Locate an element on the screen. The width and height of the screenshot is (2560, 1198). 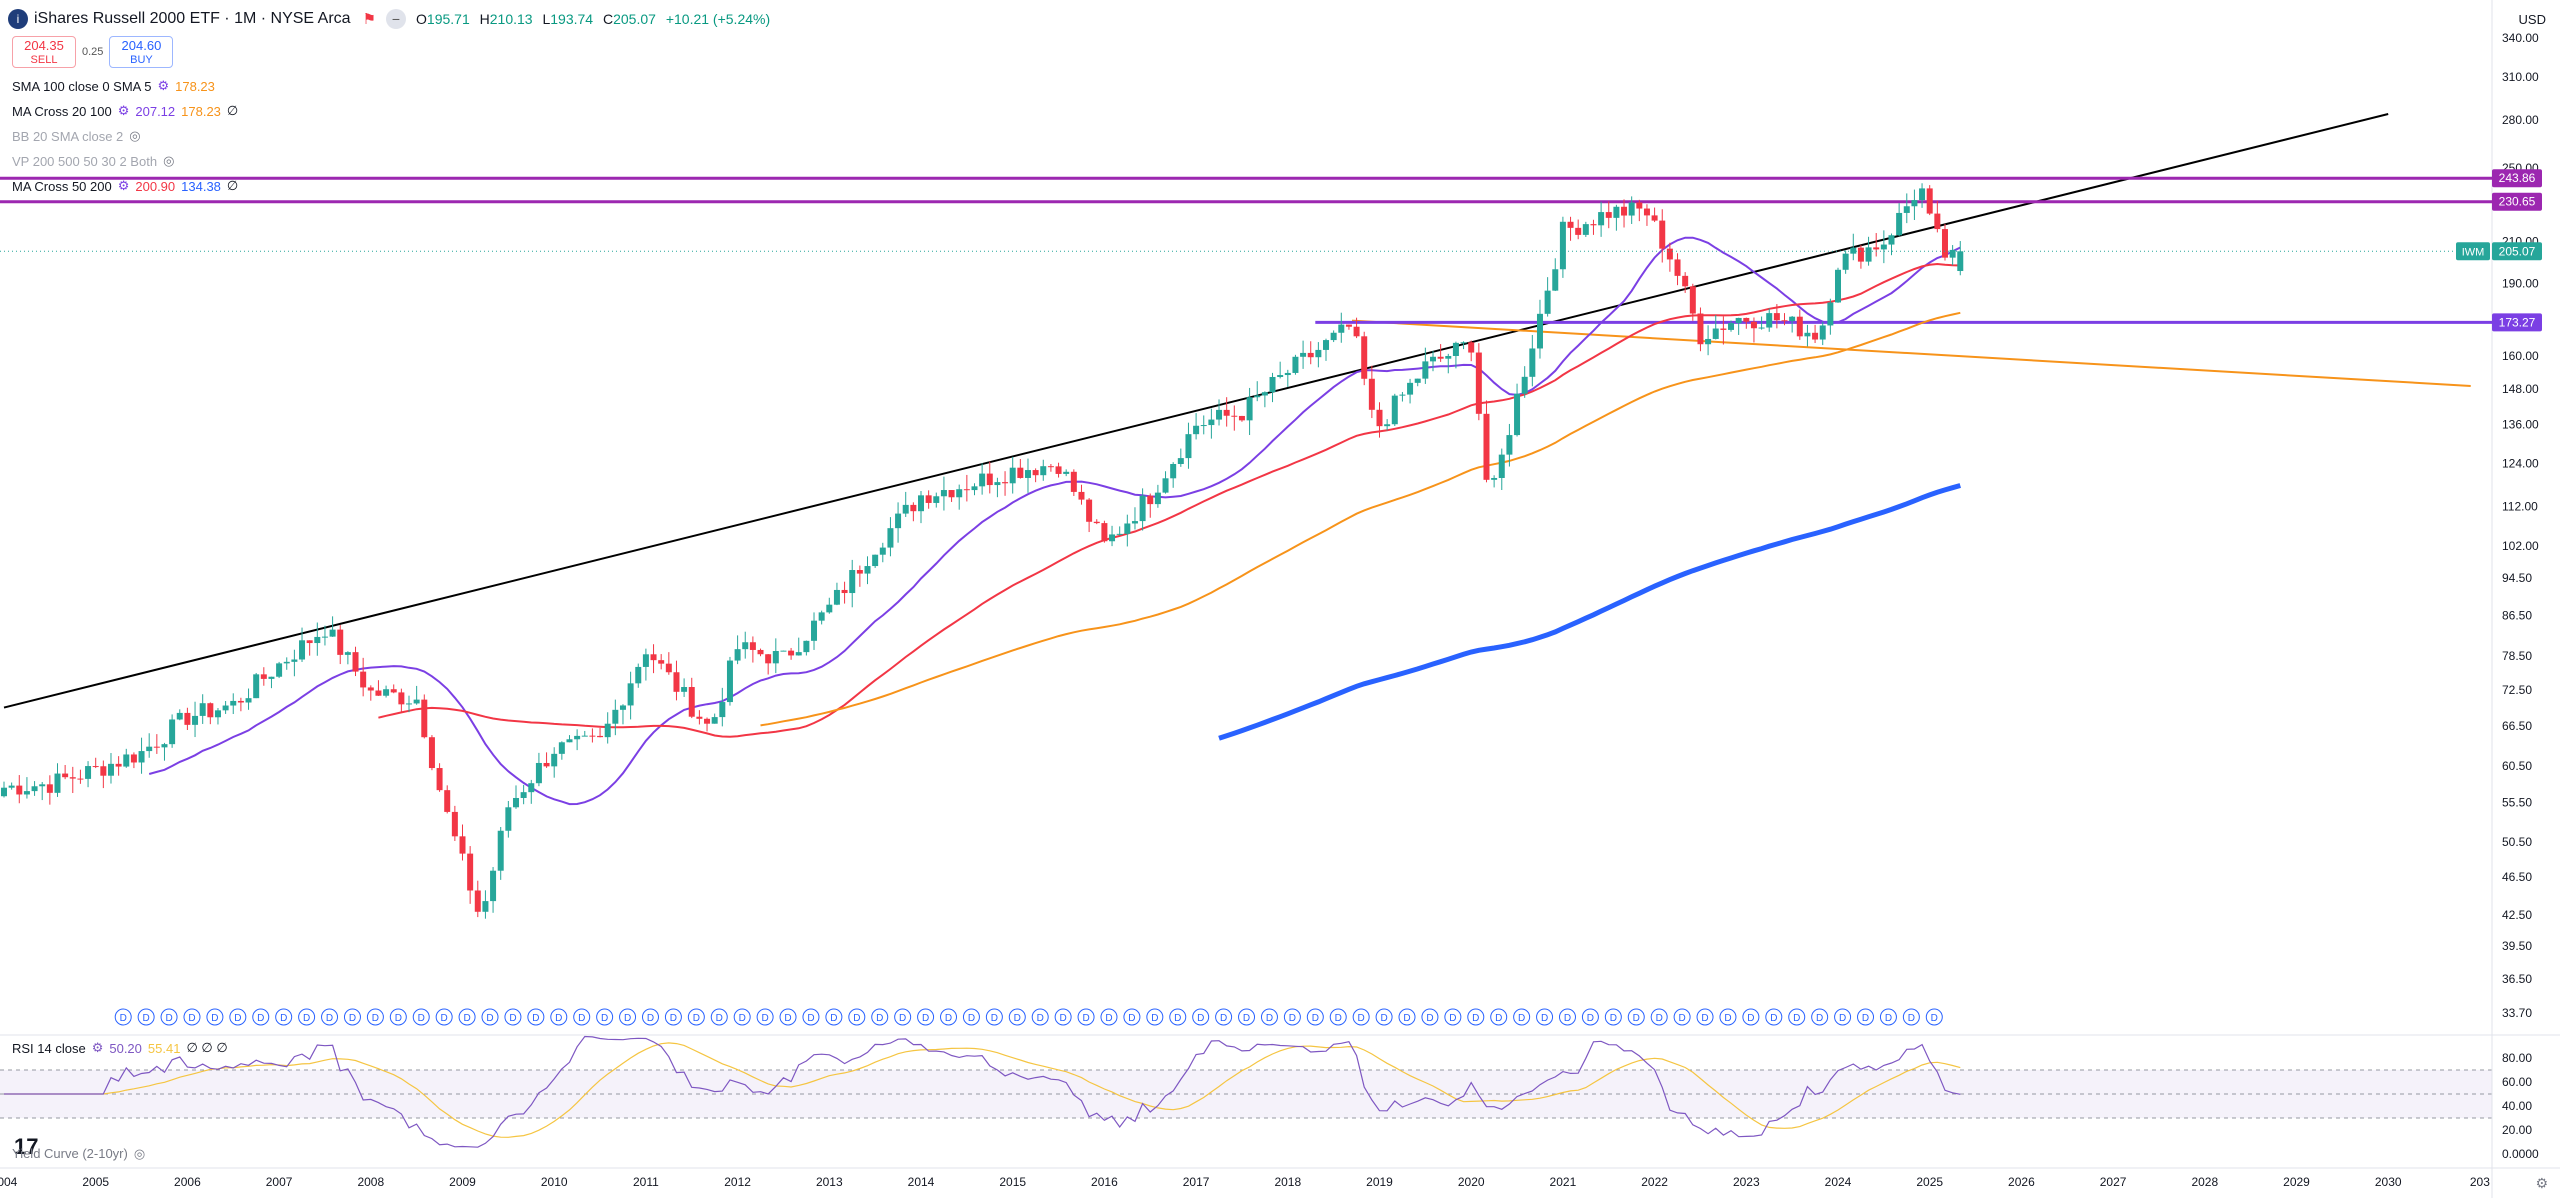
indicator-row: MA Cross 50 200 ⚙ 200.90 134.38 ∅ is located at coordinates (125, 186).